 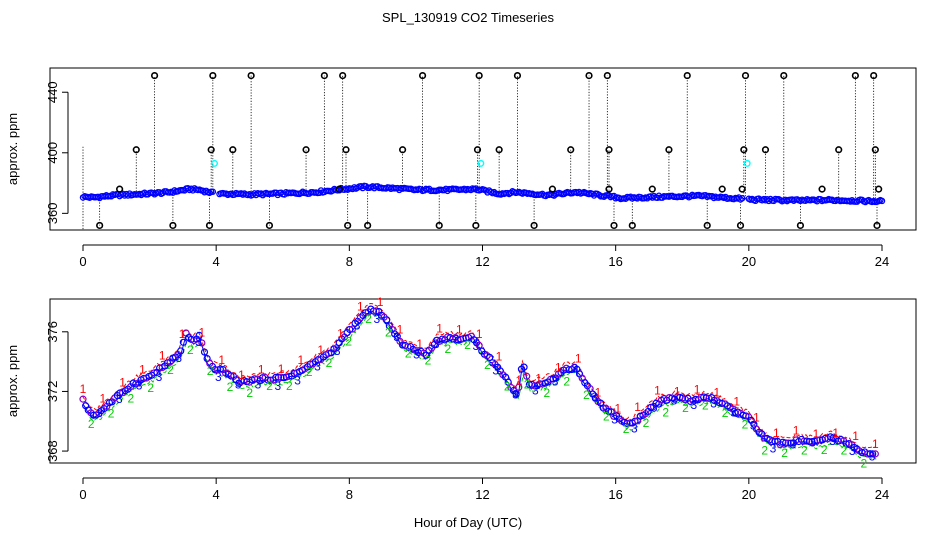 I want to click on top-y-tick-label: 360, so click(x=52, y=213).